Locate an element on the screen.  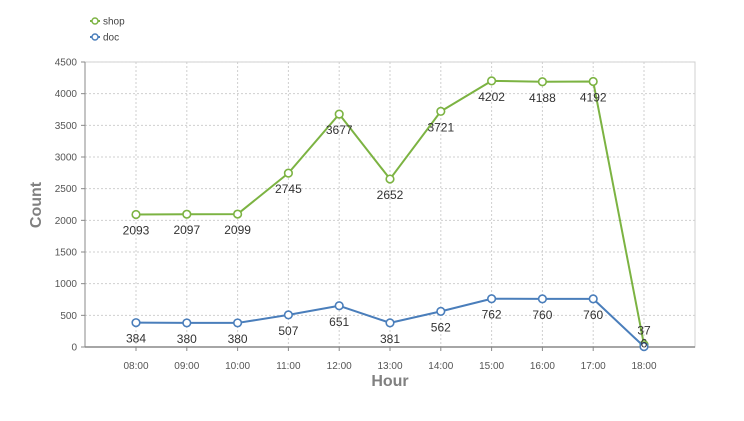
data-label-shop: 2745 is located at coordinates (288, 189).